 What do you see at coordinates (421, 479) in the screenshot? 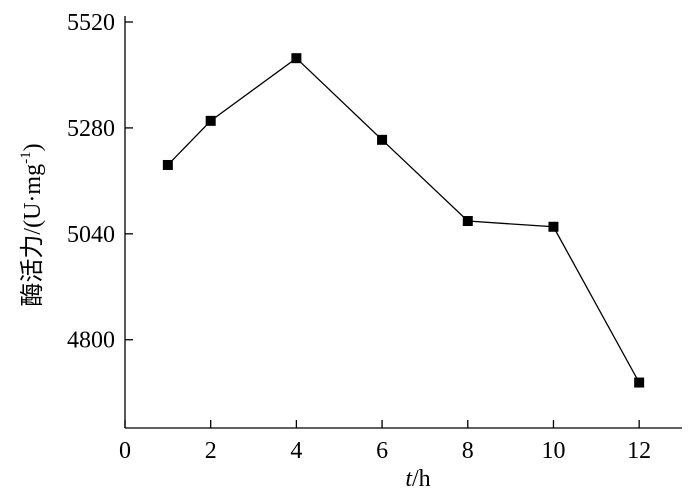
I see `x-axis-label-rest: /h` at bounding box center [421, 479].